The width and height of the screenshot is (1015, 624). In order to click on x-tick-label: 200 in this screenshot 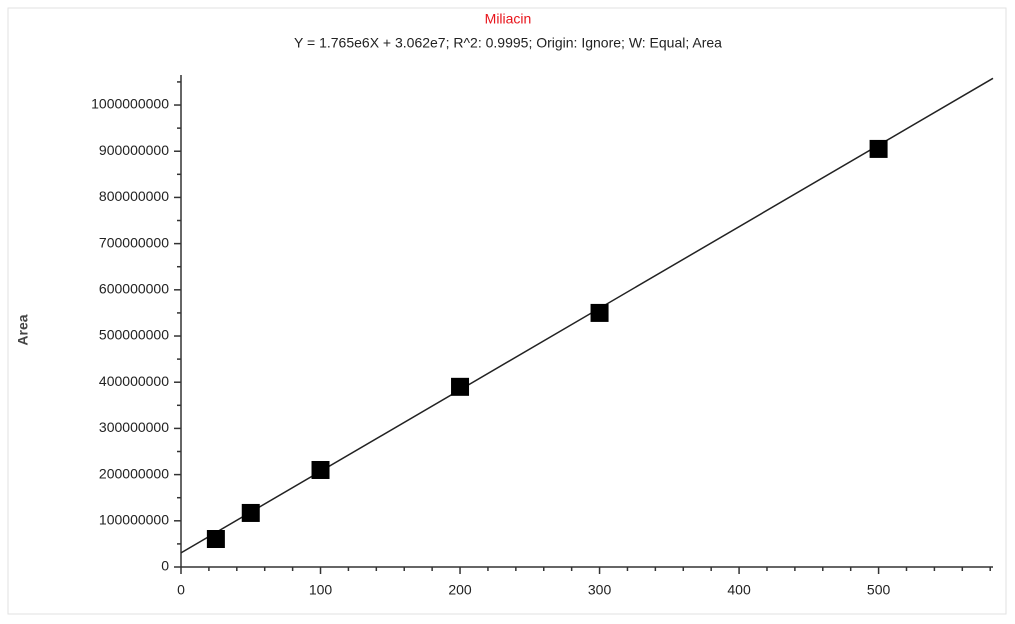, I will do `click(460, 590)`.